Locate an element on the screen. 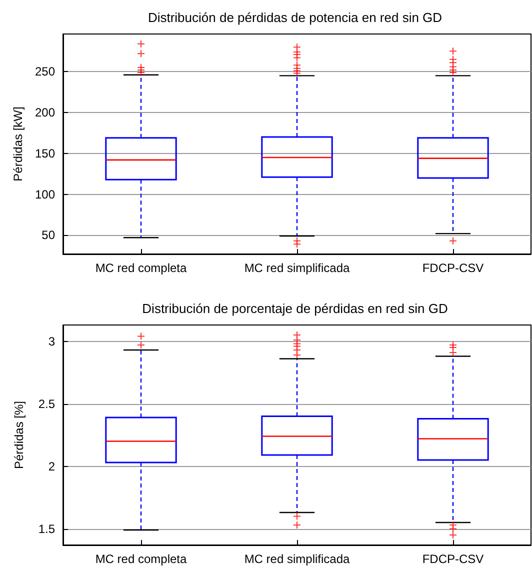 This screenshot has width=532, height=582. y-tick-label: 2.5 is located at coordinates (47, 403).